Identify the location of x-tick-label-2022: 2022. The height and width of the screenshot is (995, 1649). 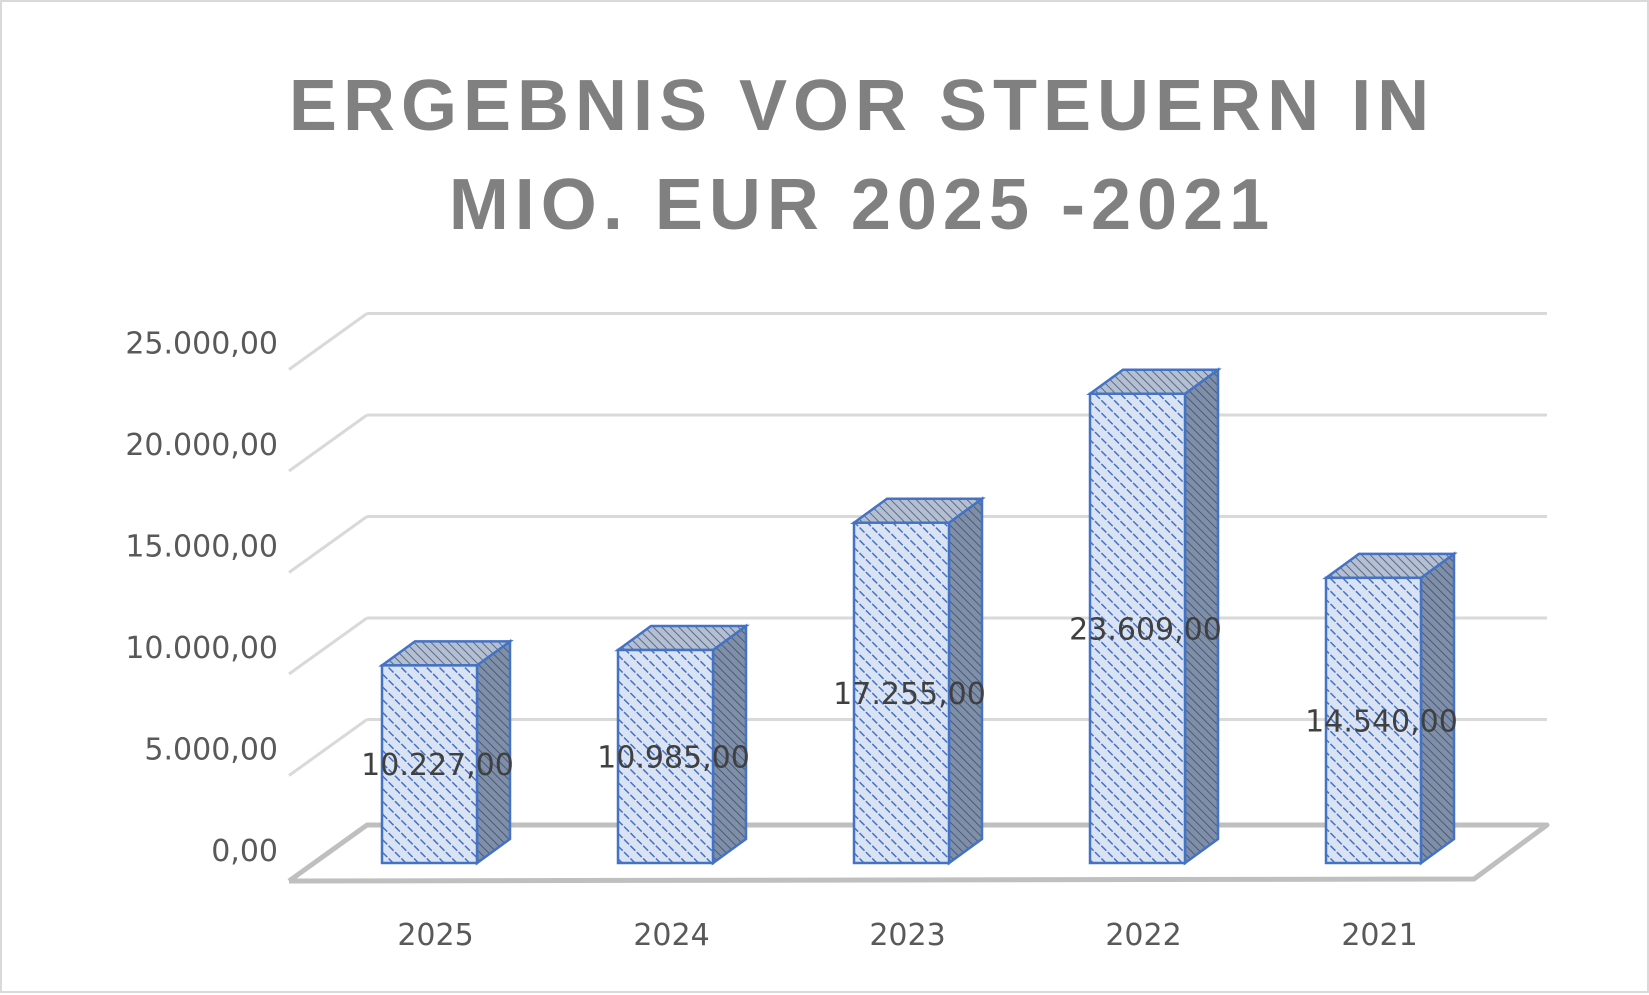
(1143, 935).